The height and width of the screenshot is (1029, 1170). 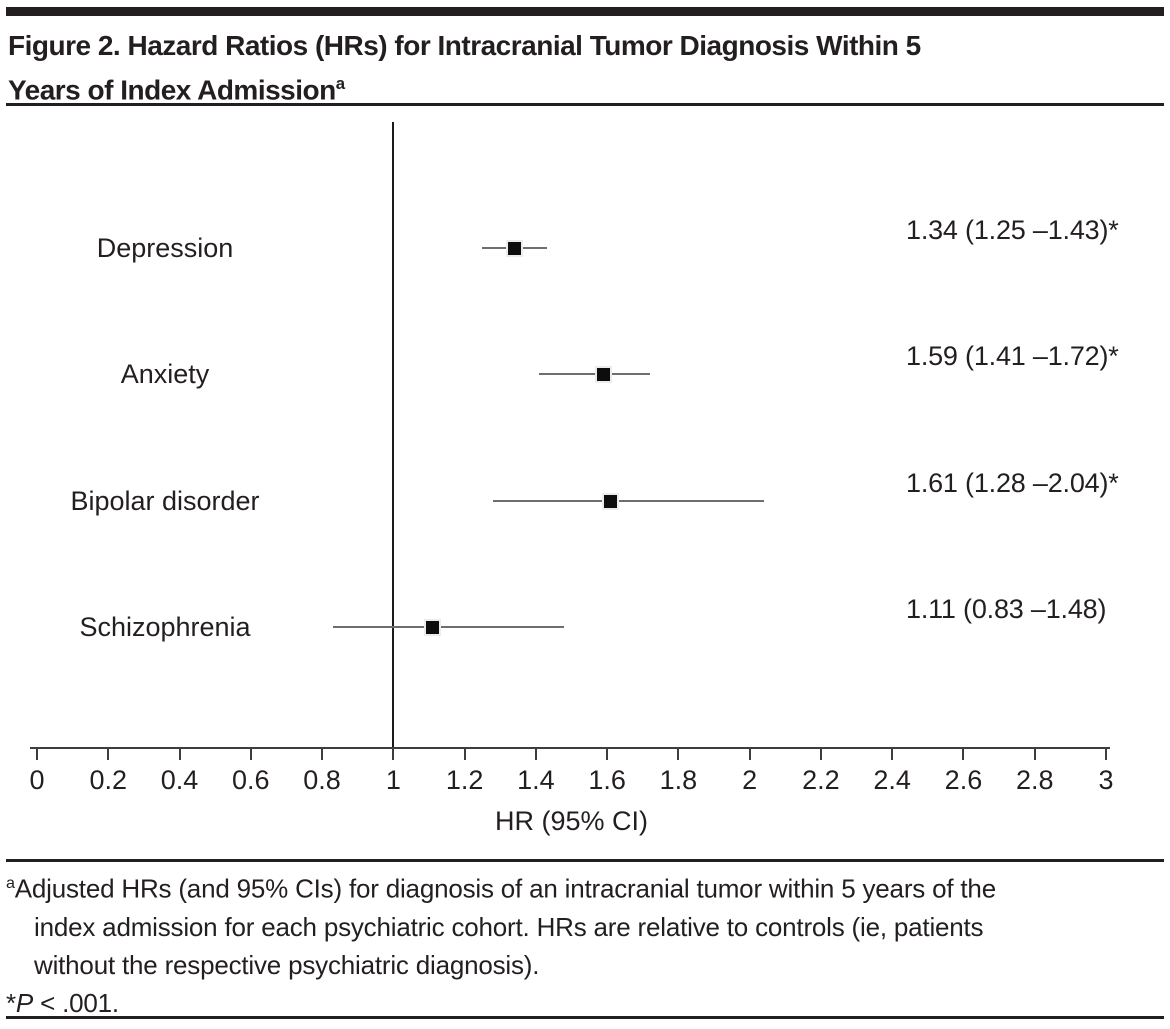 I want to click on chart-row-label: Depression, so click(x=165, y=248).